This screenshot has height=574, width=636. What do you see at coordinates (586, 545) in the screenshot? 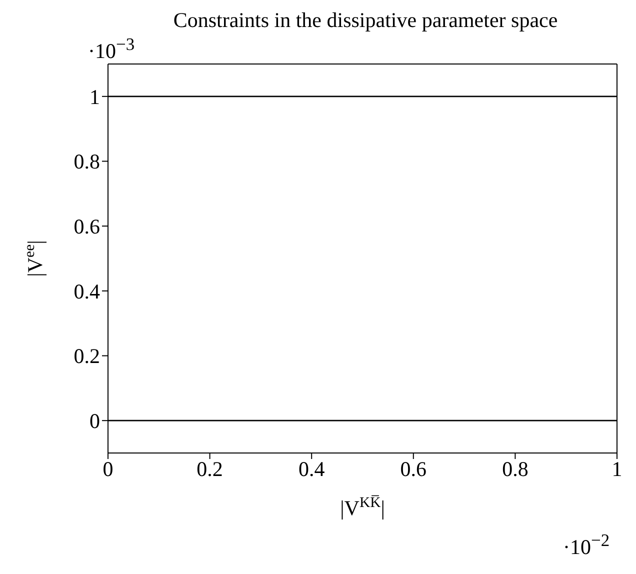
I see `text: ·10$^{−2}$` at bounding box center [586, 545].